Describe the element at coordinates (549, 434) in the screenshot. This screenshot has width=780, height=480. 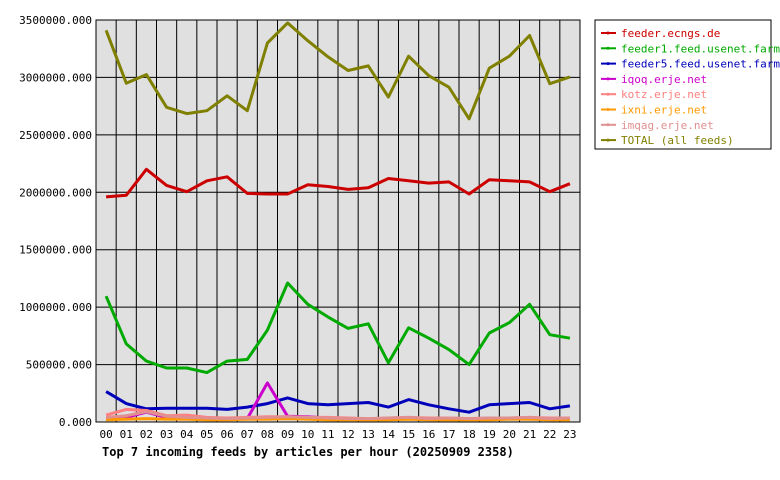
I see `x-tick-label: 22` at that location.